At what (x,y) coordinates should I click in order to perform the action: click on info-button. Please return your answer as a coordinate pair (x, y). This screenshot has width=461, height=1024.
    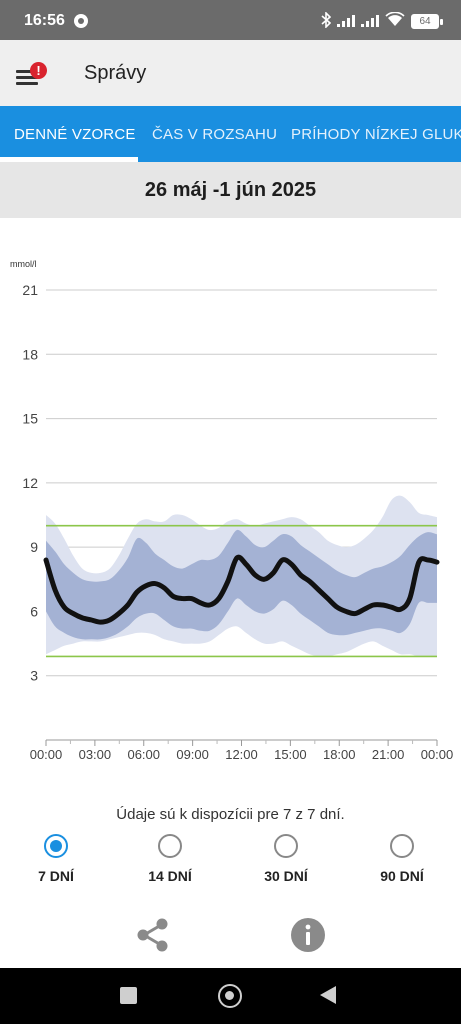
    Looking at the image, I should click on (308, 935).